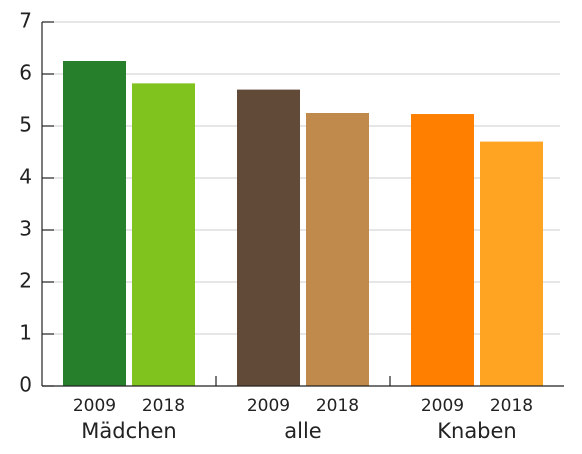 The height and width of the screenshot is (454, 582). I want to click on y-tick-label: 1, so click(25, 333).